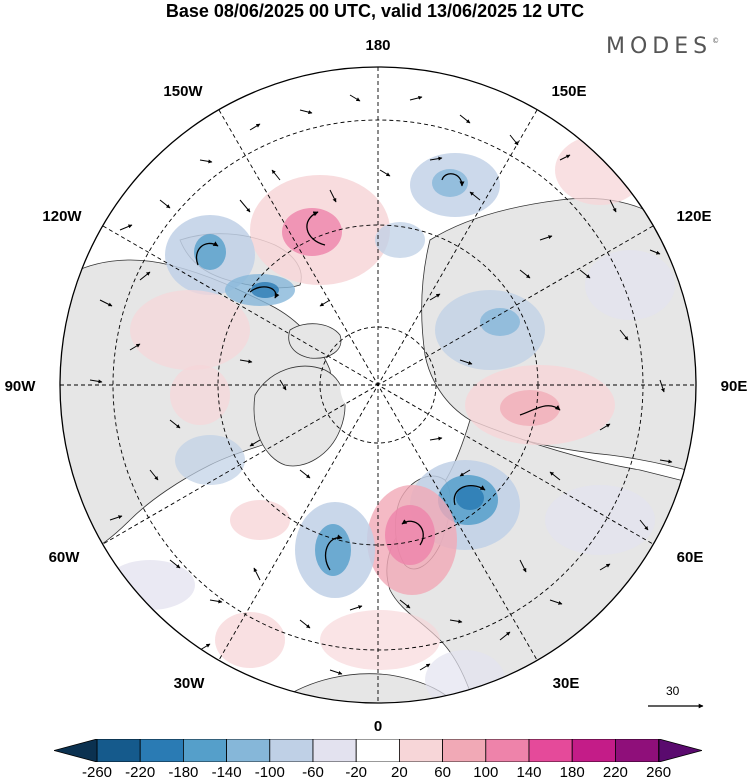 Image resolution: width=750 pixels, height=783 pixels. I want to click on label-lon-120w: 120W, so click(62, 216).